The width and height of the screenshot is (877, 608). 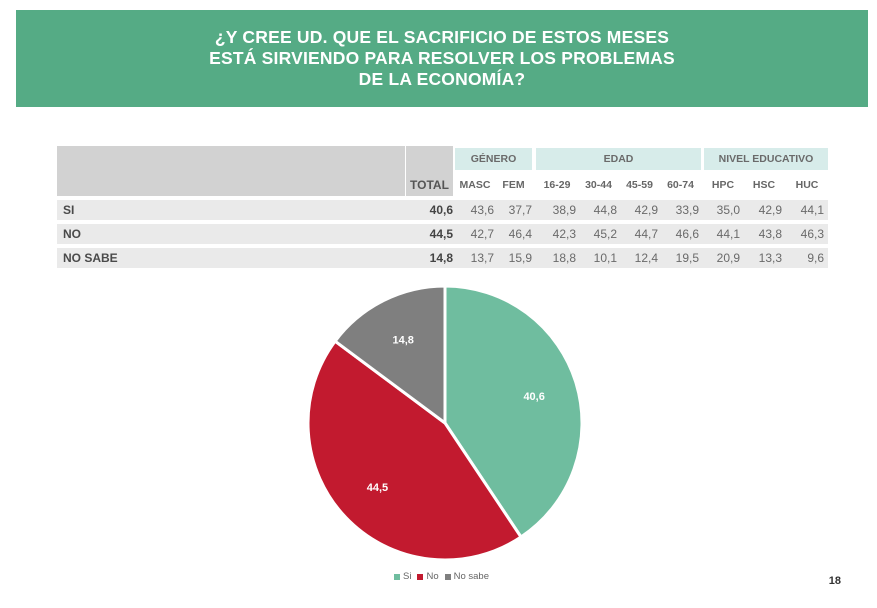 I want to click on table-cell: 9,6, so click(x=815, y=258).